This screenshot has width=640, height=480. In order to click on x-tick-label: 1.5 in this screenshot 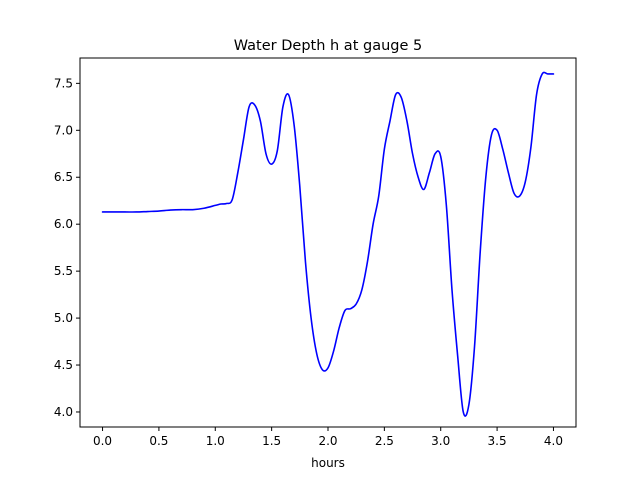, I will do `click(271, 441)`.